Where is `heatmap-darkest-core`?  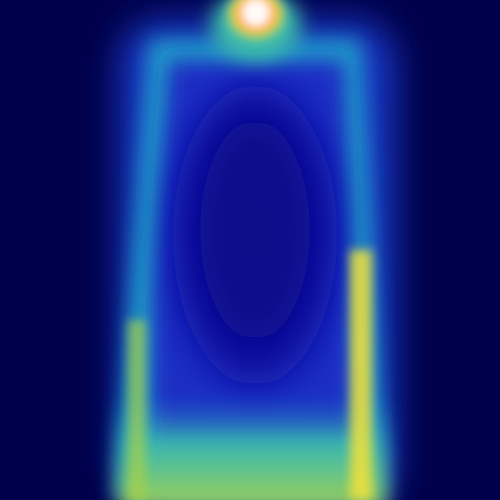 heatmap-darkest-core is located at coordinates (255, 230).